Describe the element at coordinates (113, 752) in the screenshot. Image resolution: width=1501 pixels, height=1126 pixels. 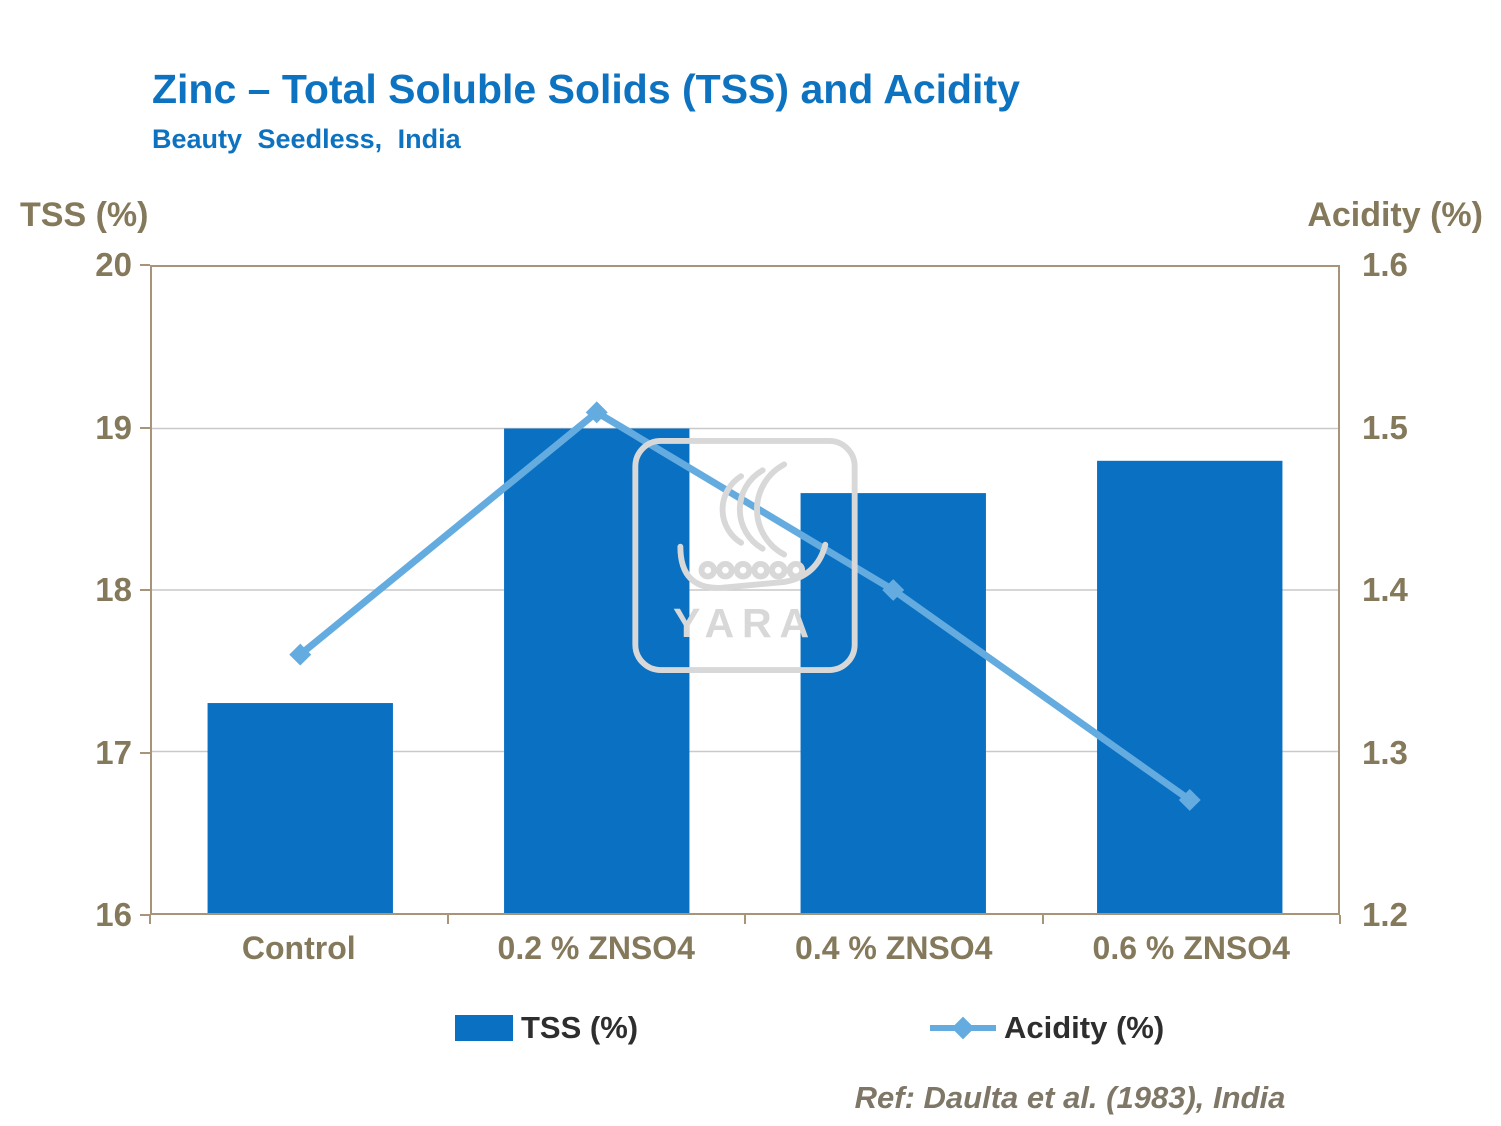
I see `left-tick-label: 17` at that location.